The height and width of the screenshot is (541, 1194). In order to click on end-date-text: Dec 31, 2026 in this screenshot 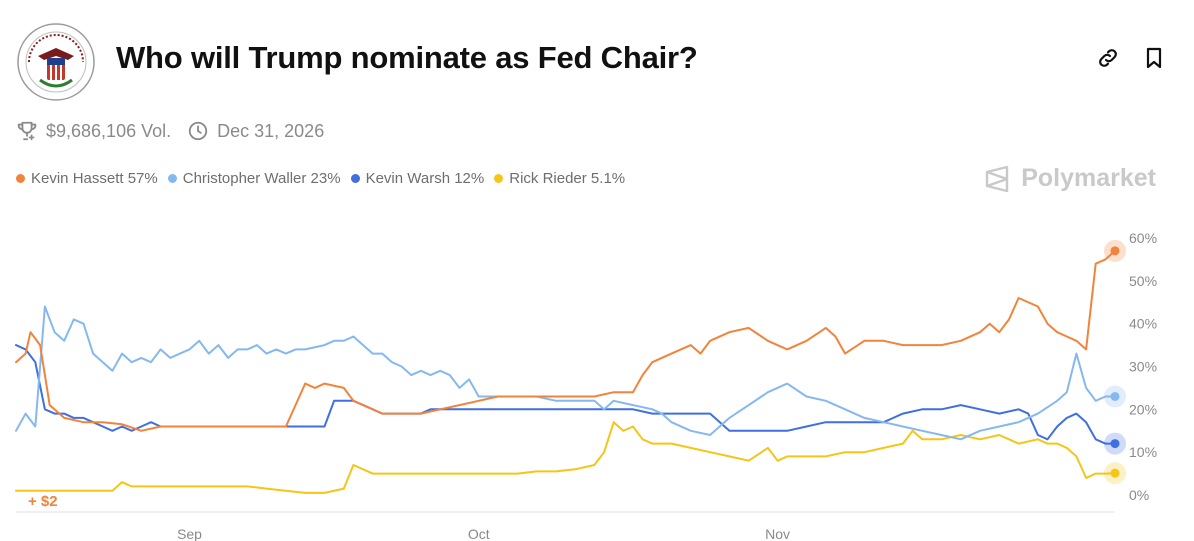, I will do `click(271, 130)`.